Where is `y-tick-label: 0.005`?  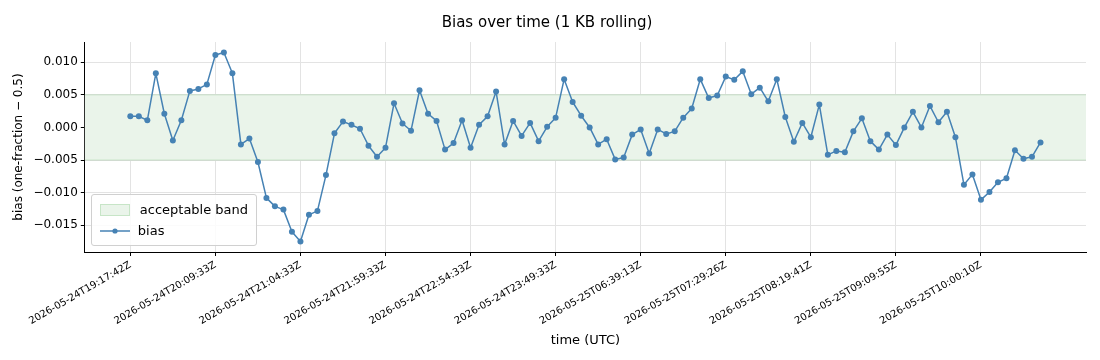 y-tick-label: 0.005 is located at coordinates (60, 93).